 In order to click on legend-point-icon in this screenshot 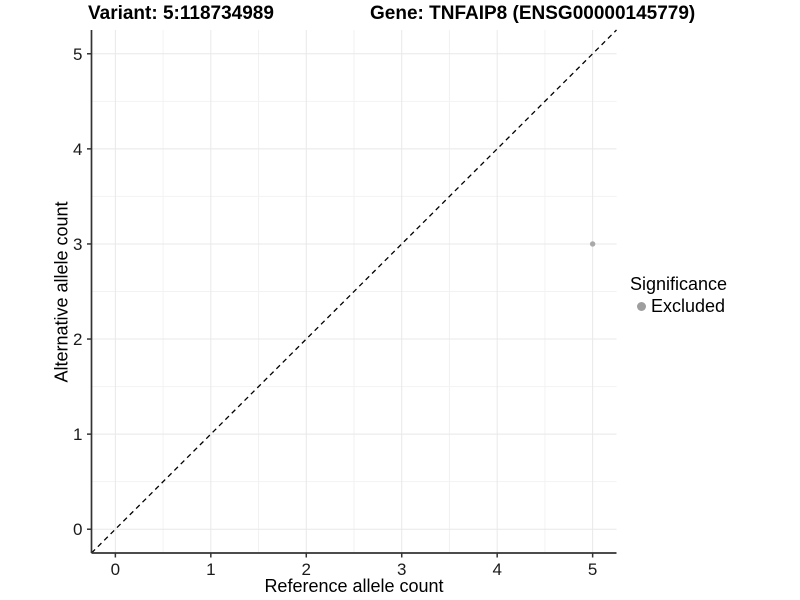, I will do `click(641, 306)`.